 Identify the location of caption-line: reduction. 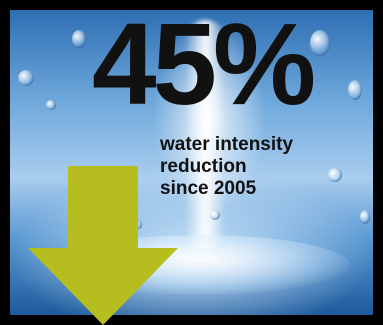
(203, 166).